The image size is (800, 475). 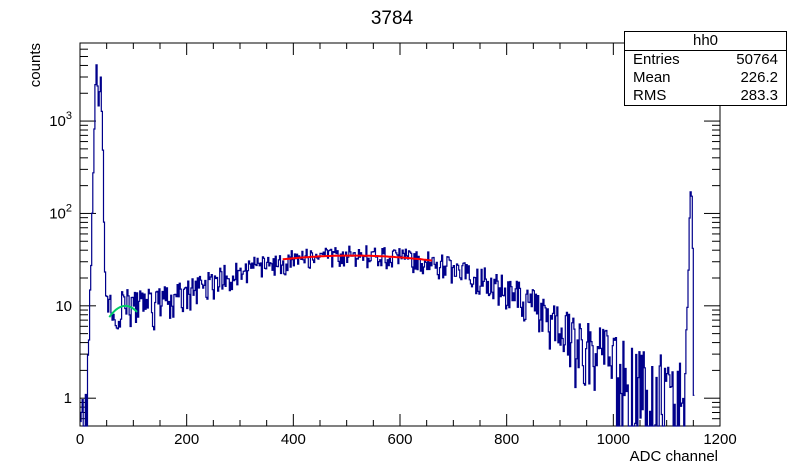 I want to click on stats-mean-label: Mean, so click(x=652, y=77).